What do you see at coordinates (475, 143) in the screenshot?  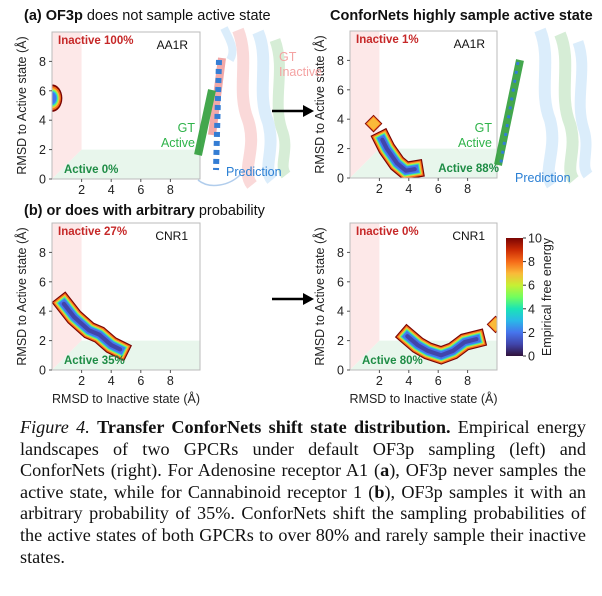 I see `label-gt-active-a-right-2: Active` at bounding box center [475, 143].